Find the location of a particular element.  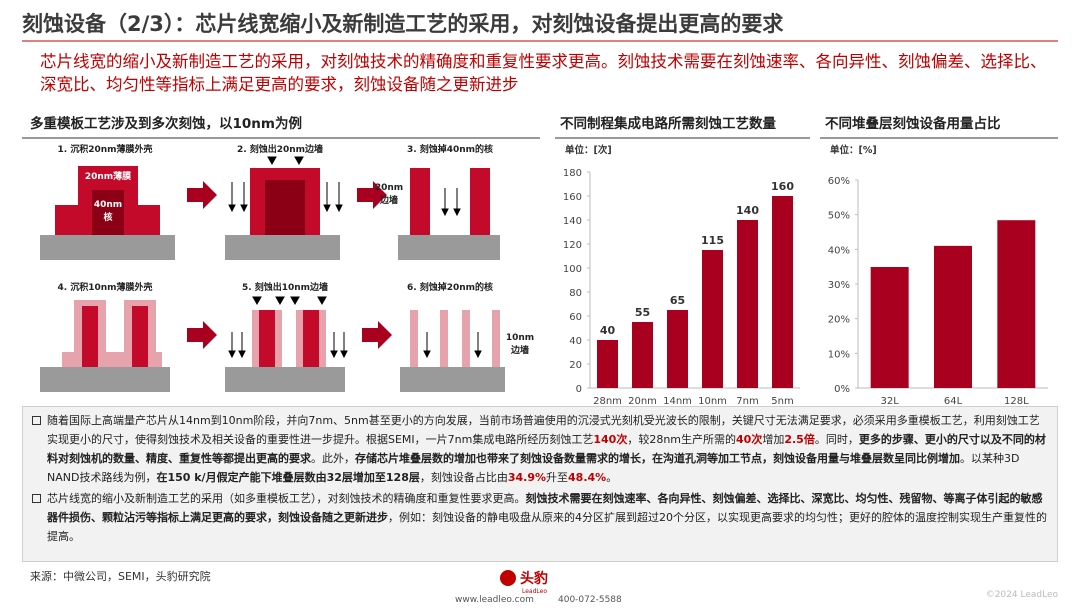

copyright: ©2024 LeadLeo is located at coordinates (1021, 595).